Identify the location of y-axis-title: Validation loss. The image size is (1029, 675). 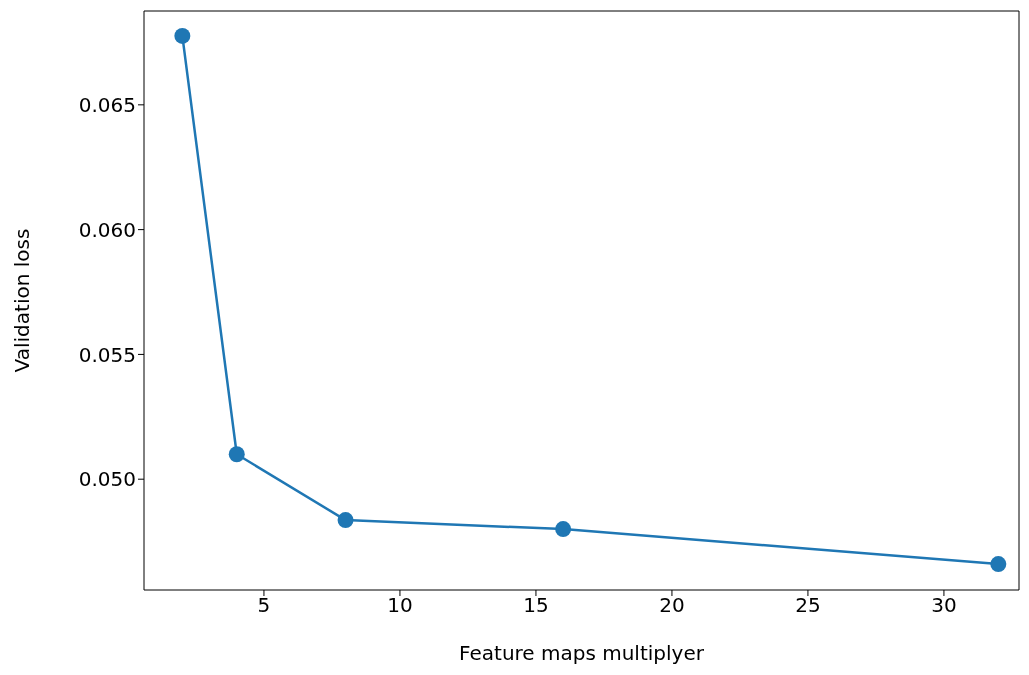
(22, 300).